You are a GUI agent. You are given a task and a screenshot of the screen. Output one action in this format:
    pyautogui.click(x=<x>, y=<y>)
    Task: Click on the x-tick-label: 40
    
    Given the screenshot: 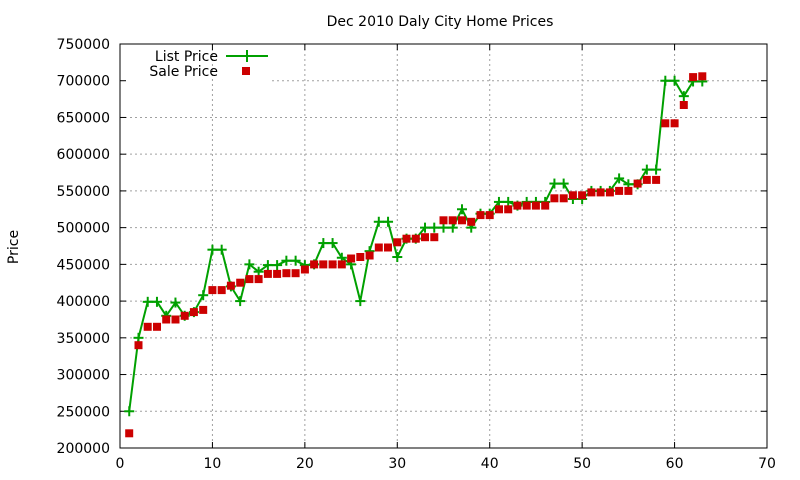 What is the action you would take?
    pyautogui.click(x=490, y=464)
    